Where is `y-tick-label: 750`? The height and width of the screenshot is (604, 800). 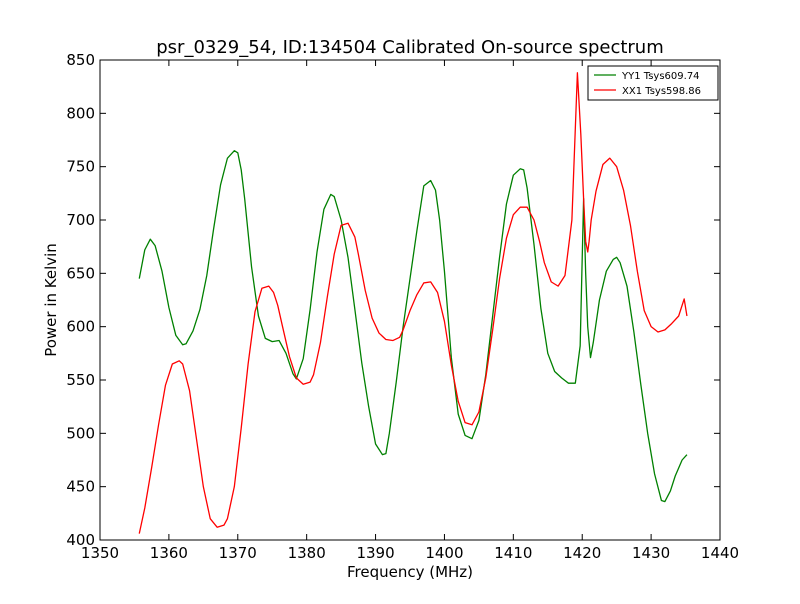
y-tick-label: 750 is located at coordinates (80, 167).